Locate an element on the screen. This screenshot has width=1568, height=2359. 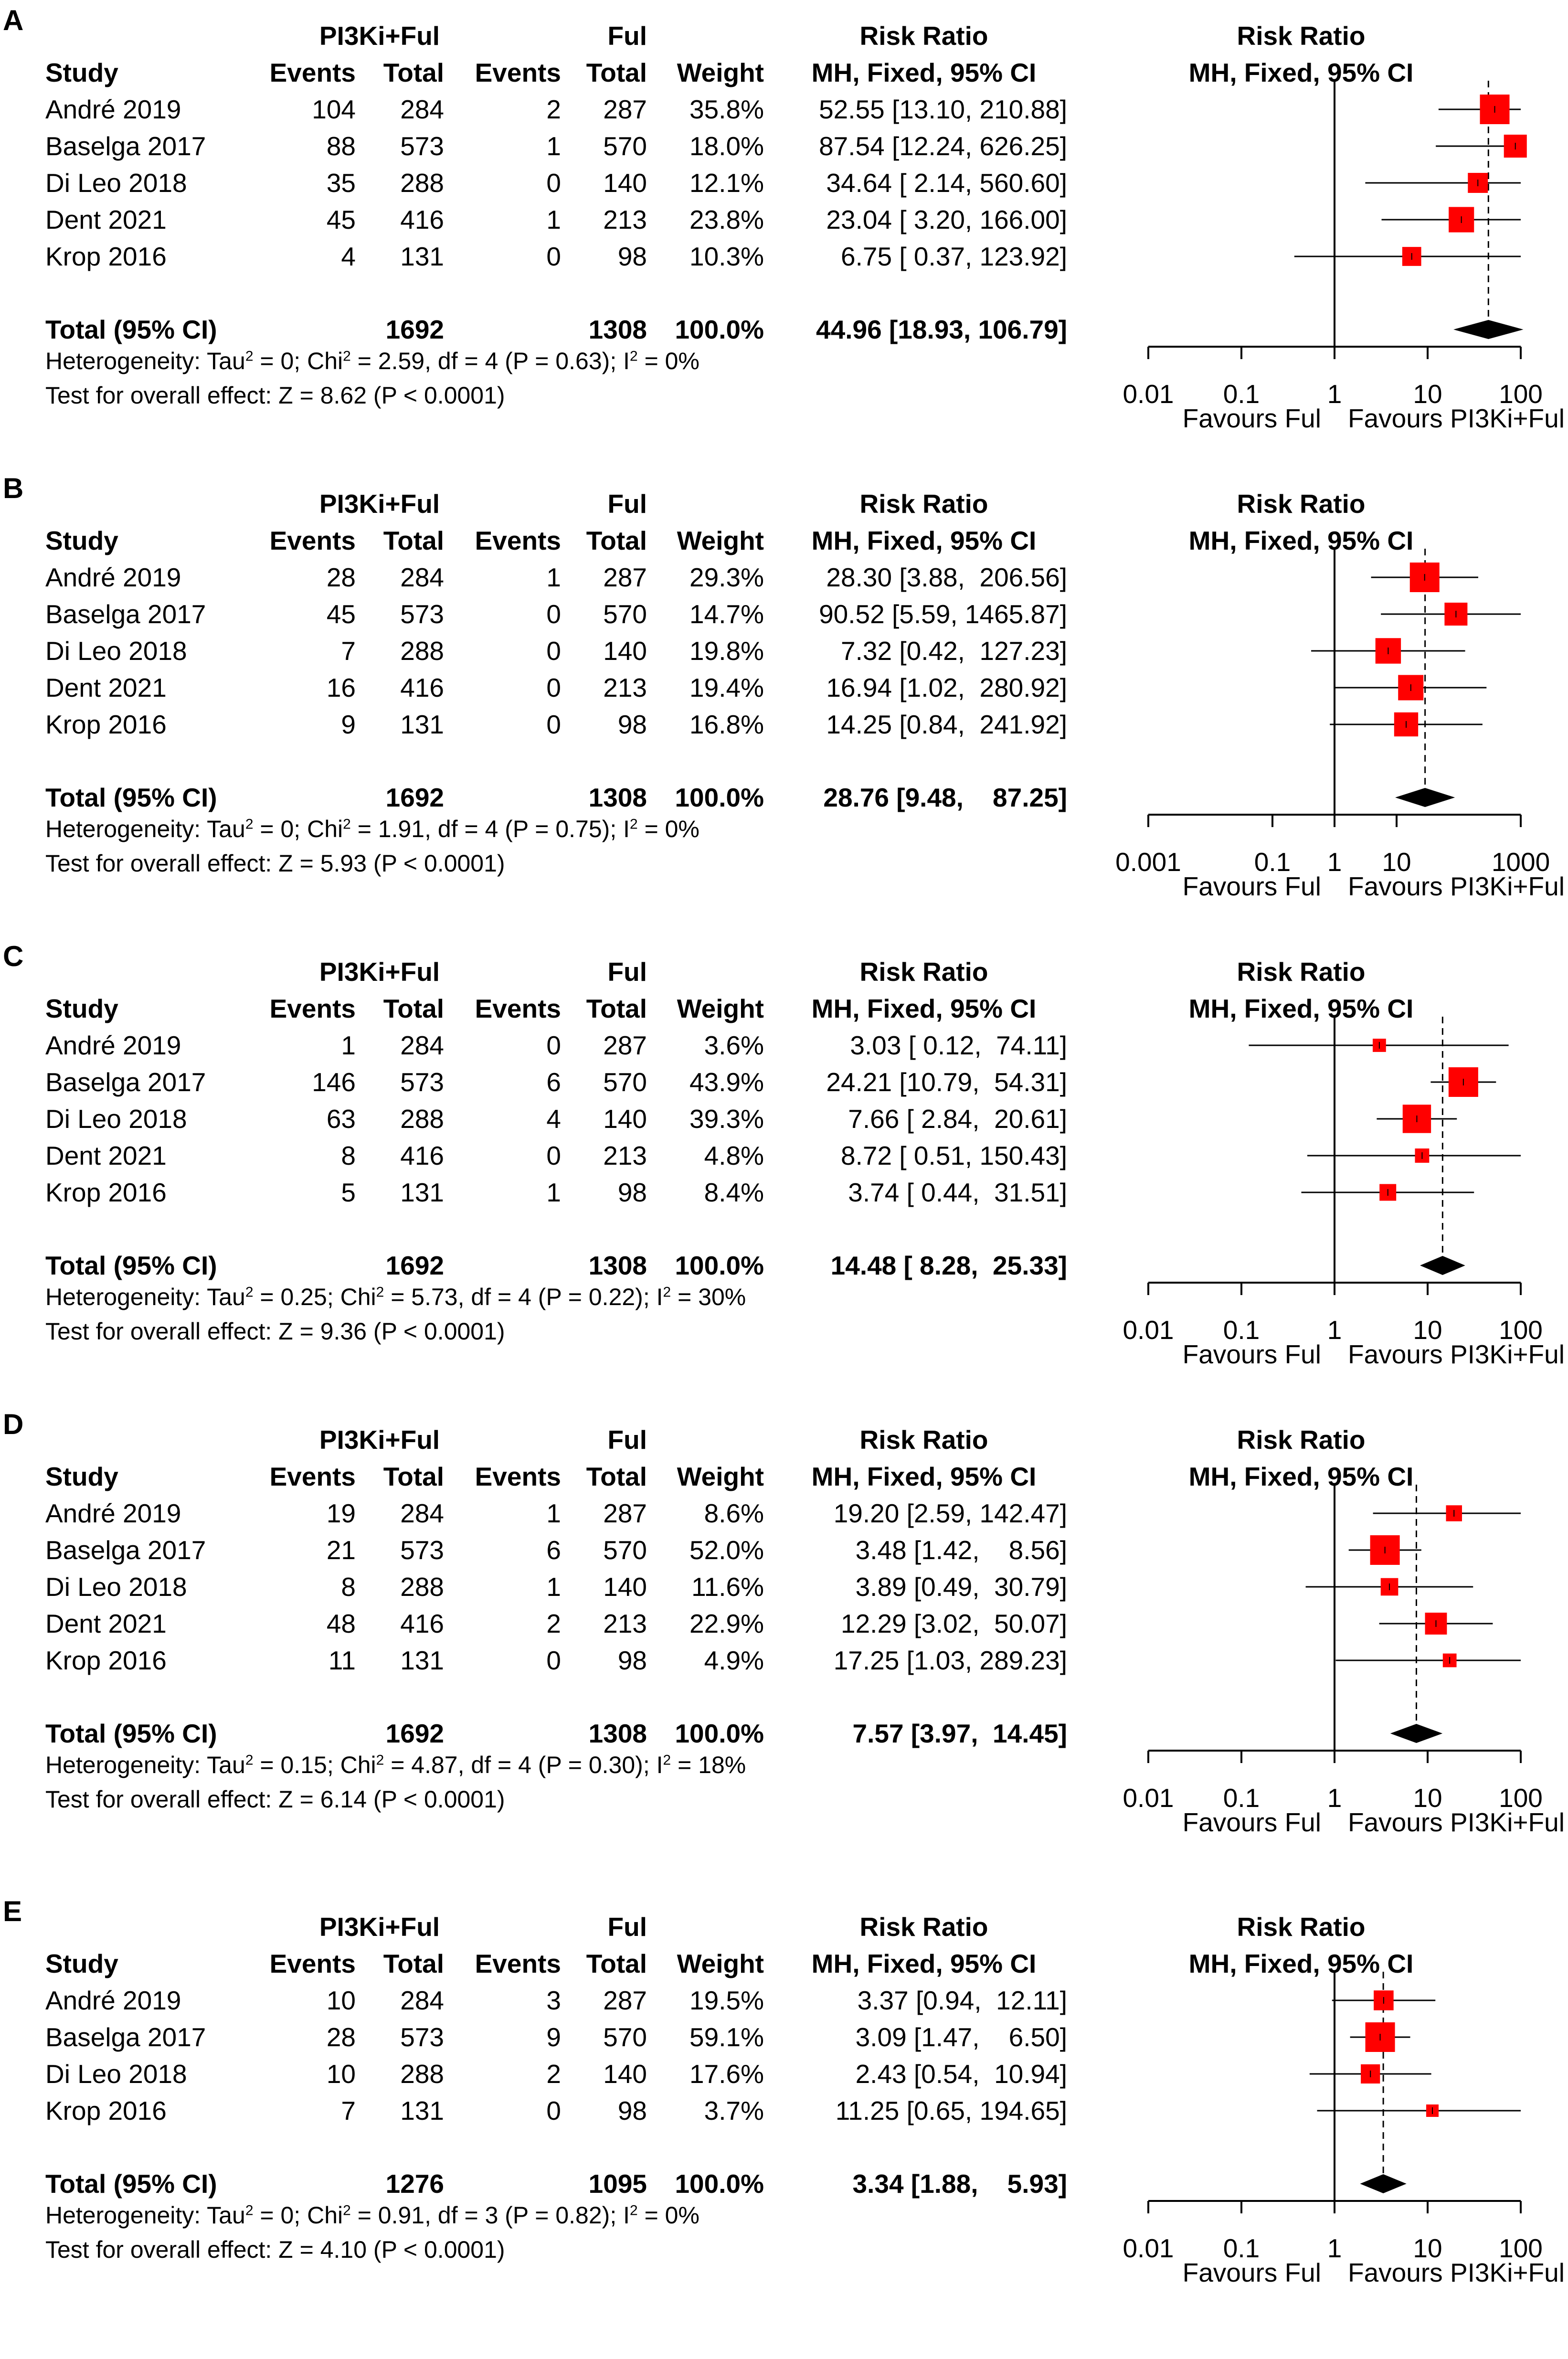
forest-plot-svg is located at coordinates (1334, 1624).